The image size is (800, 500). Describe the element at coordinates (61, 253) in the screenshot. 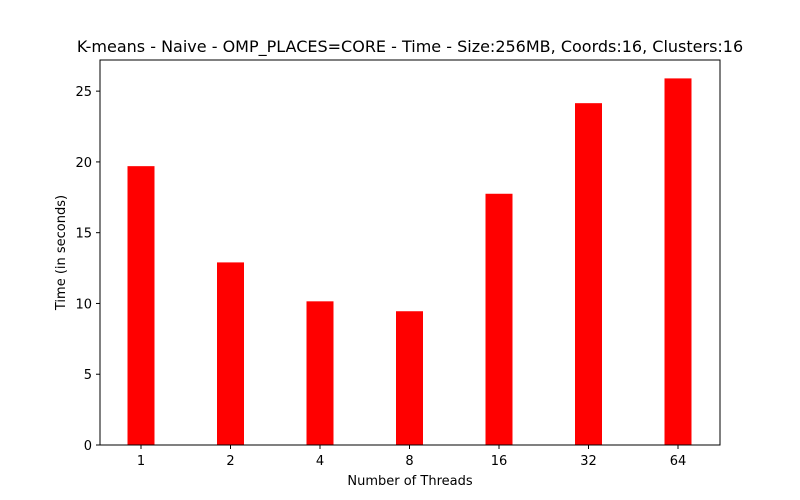

I see `y-axis-label: Time (in seconds)` at that location.